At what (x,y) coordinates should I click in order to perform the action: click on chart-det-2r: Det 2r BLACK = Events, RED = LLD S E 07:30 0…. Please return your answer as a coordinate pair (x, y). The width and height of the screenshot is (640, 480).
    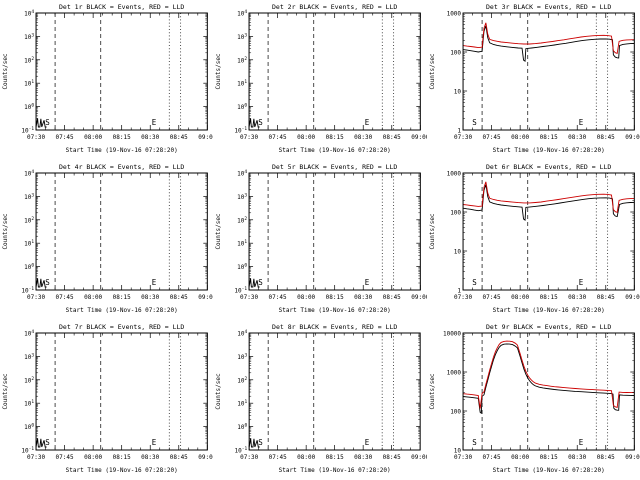
    Looking at the image, I should click on (320, 78).